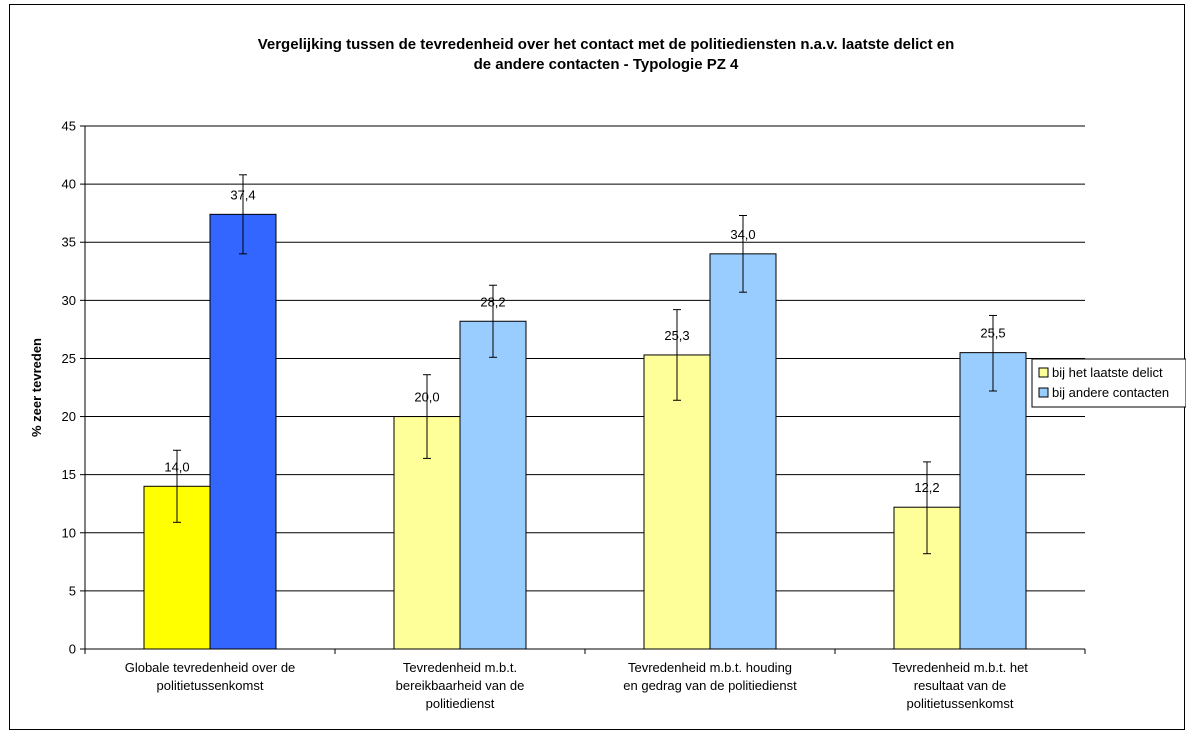  Describe the element at coordinates (676, 335) in the screenshot. I see `data-label: 25,3` at that location.